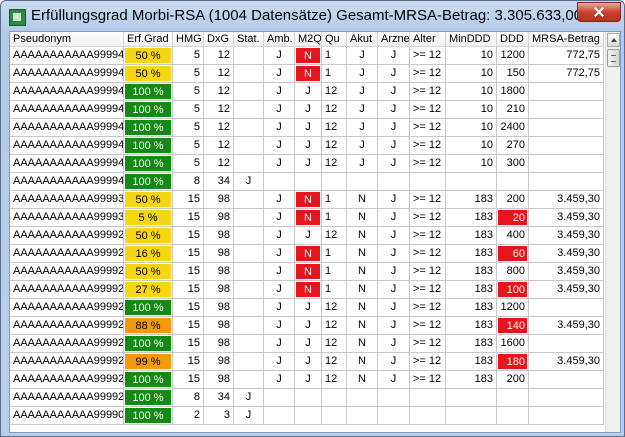 The width and height of the screenshot is (625, 437). I want to click on cell-text: 60, so click(518, 254).